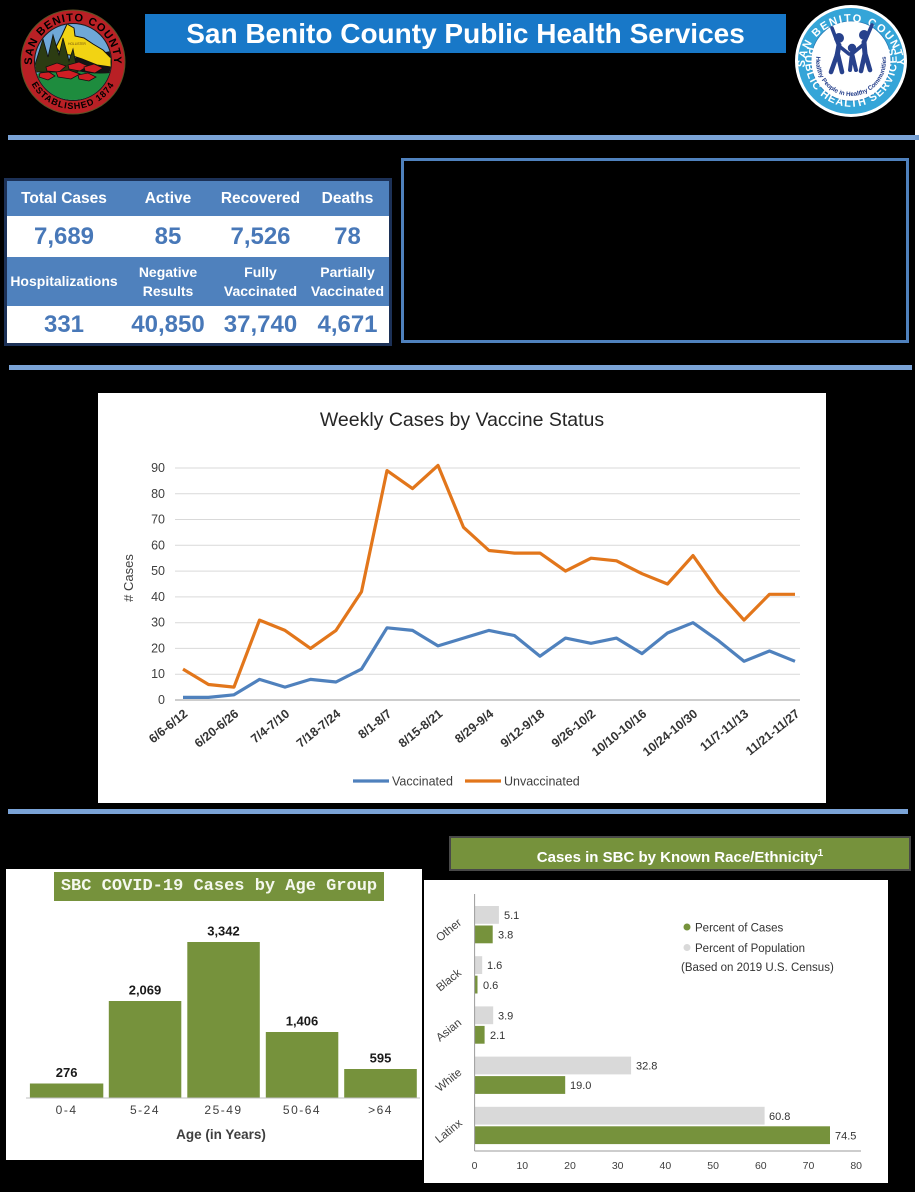  Describe the element at coordinates (380, 1110) in the screenshot. I see `svg-text: >64` at that location.